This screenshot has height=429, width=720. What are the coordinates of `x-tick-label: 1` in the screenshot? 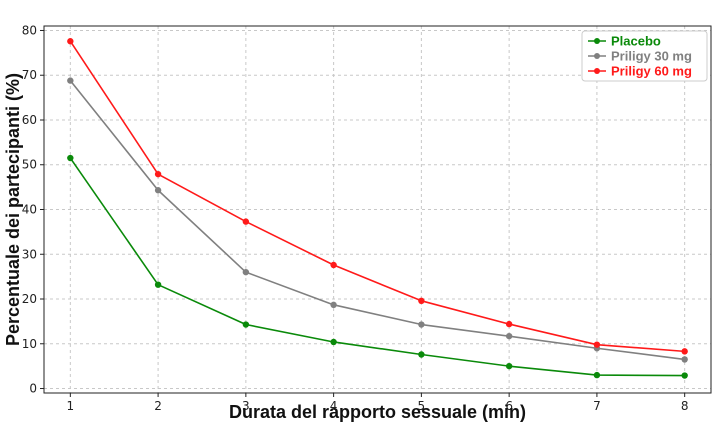 It's located at (71, 406).